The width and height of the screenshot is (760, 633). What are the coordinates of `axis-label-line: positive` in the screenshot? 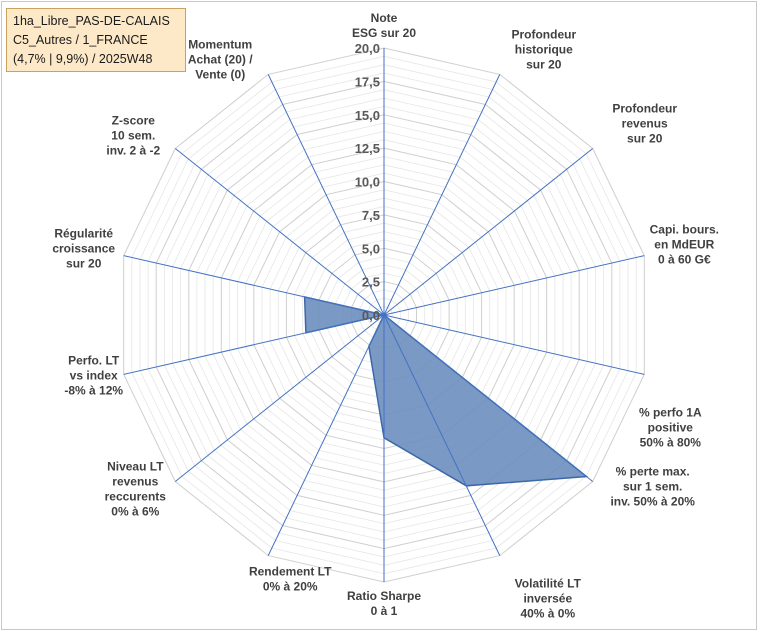 It's located at (671, 427).